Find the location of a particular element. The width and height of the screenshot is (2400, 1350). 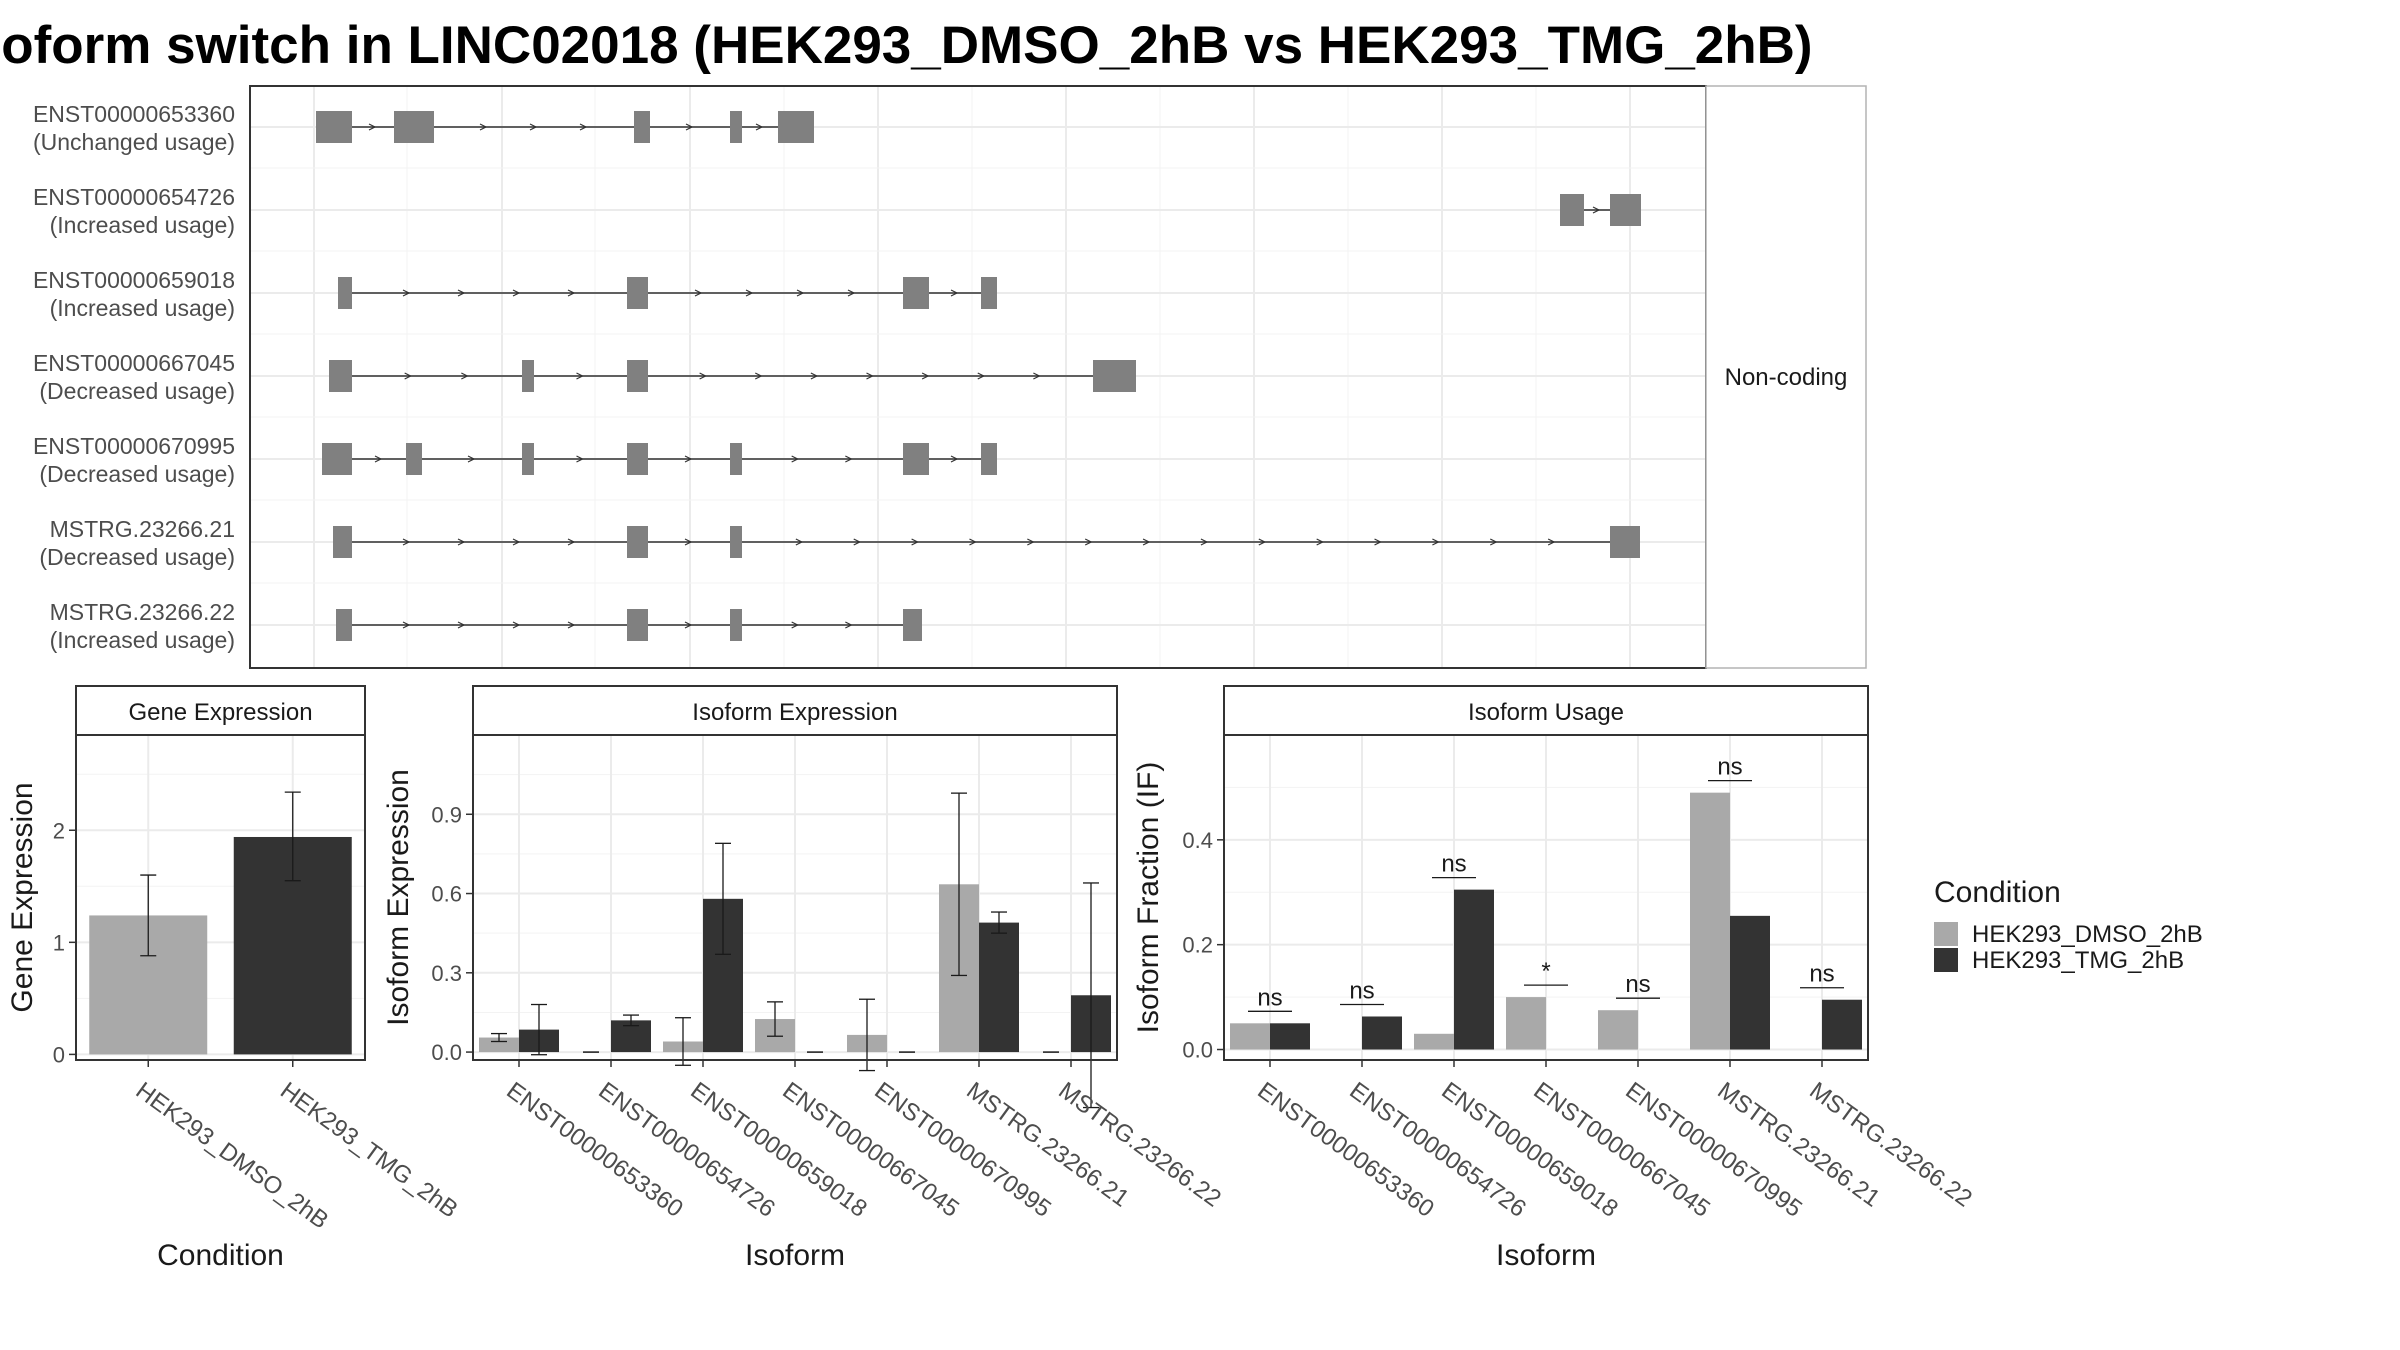

y-tick-label: 2 is located at coordinates (59, 830).